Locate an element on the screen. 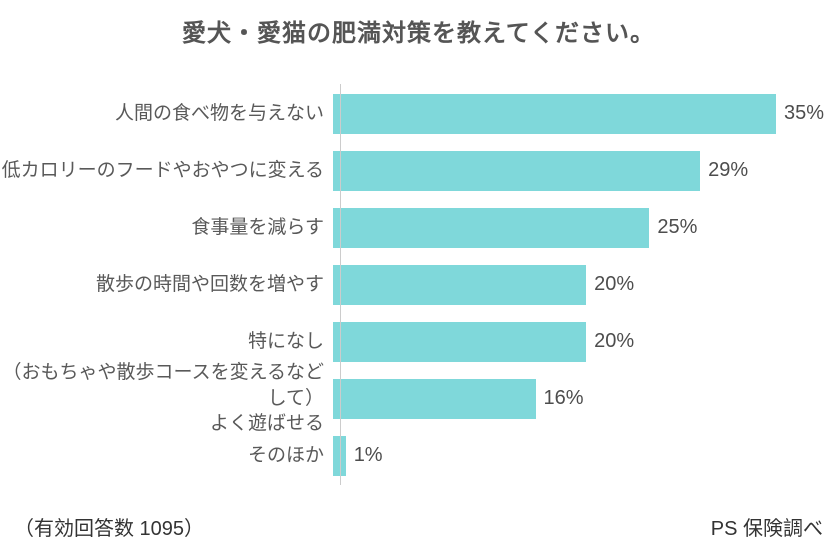  y-axis-line is located at coordinates (340, 284).